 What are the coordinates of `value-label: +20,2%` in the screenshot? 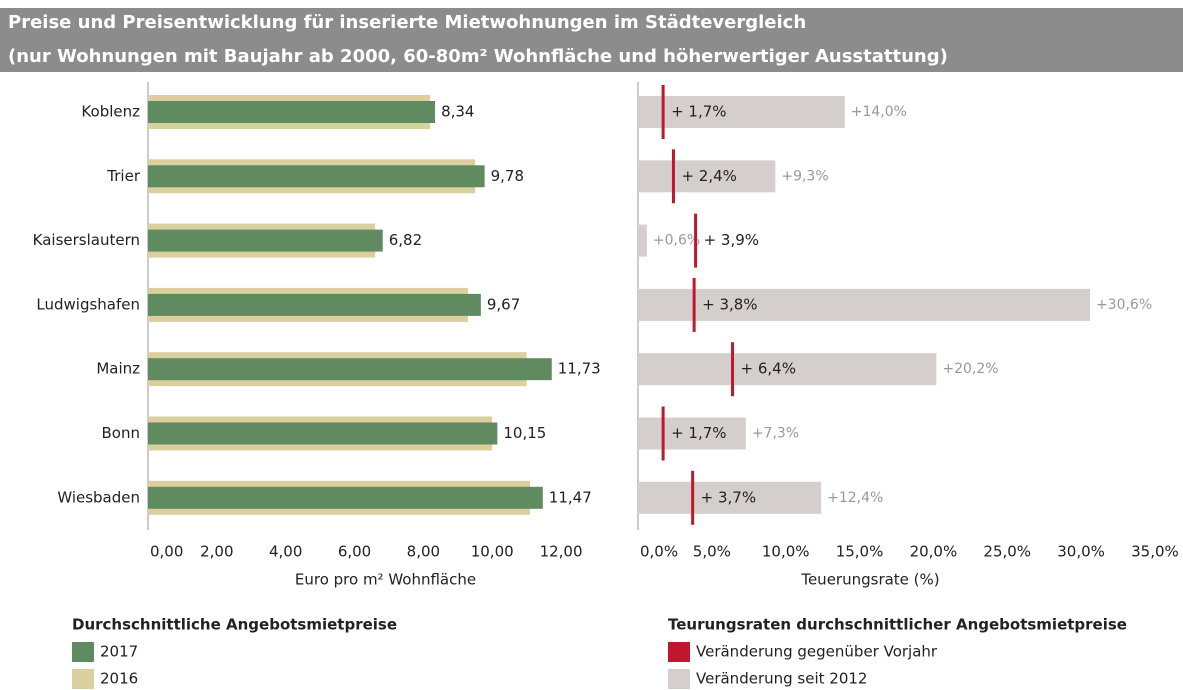 It's located at (970, 369).